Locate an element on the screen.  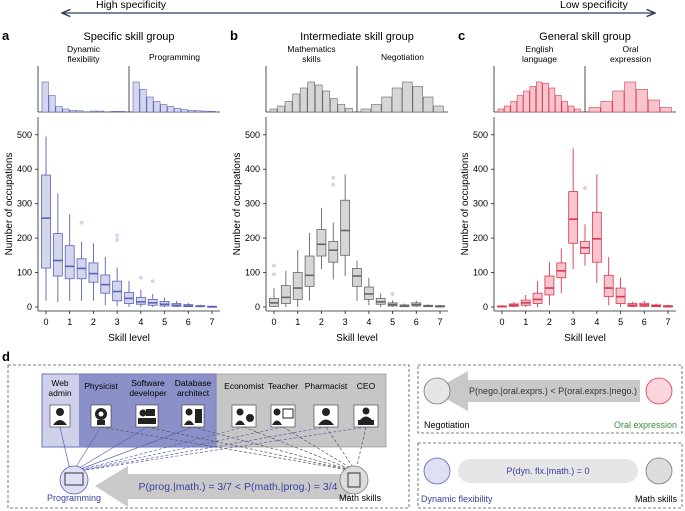
occ-physicist: Physicist is located at coordinates (101, 386).